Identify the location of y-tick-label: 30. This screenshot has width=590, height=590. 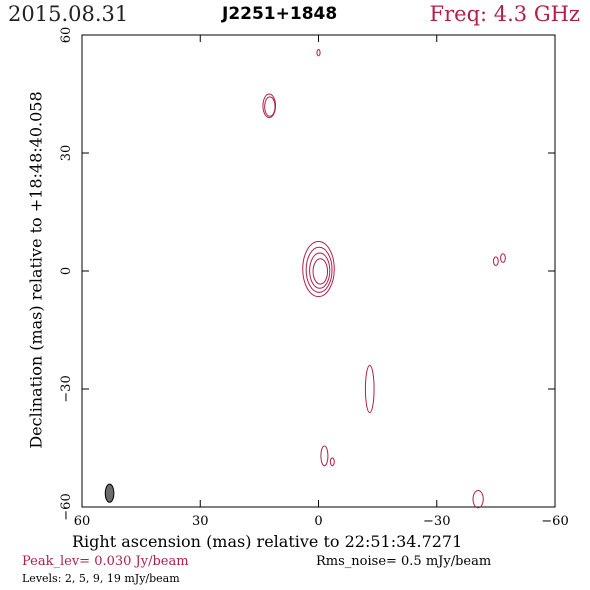
(66, 153).